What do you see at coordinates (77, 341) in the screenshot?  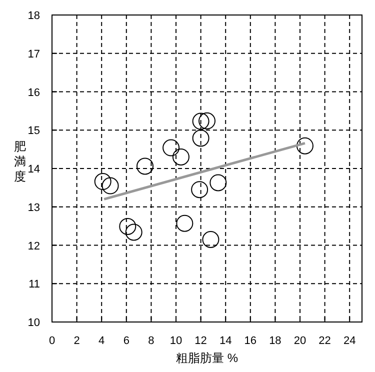 I see `x-tick-label: 2` at bounding box center [77, 341].